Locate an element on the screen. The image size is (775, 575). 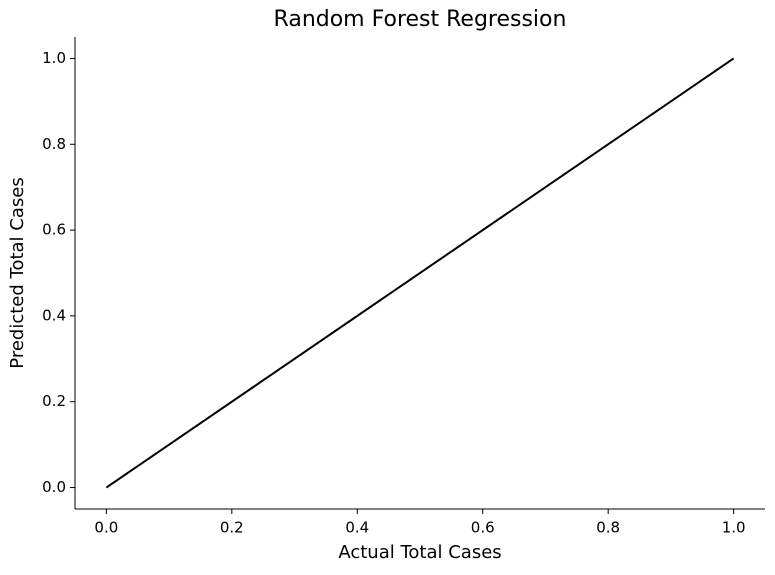
chart-title: Random Forest Regression is located at coordinates (420, 19).